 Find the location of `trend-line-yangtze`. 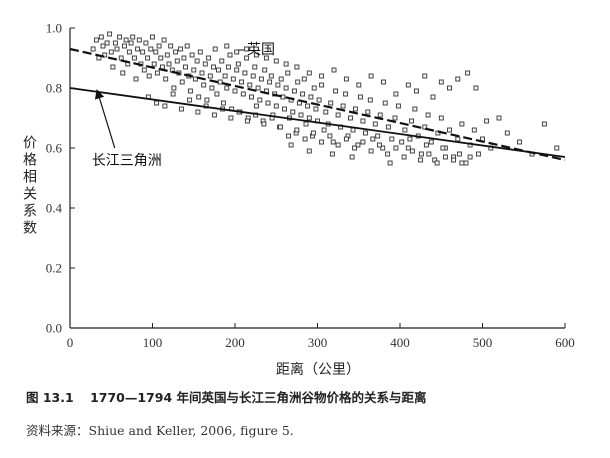

trend-line-yangtze is located at coordinates (317, 122).